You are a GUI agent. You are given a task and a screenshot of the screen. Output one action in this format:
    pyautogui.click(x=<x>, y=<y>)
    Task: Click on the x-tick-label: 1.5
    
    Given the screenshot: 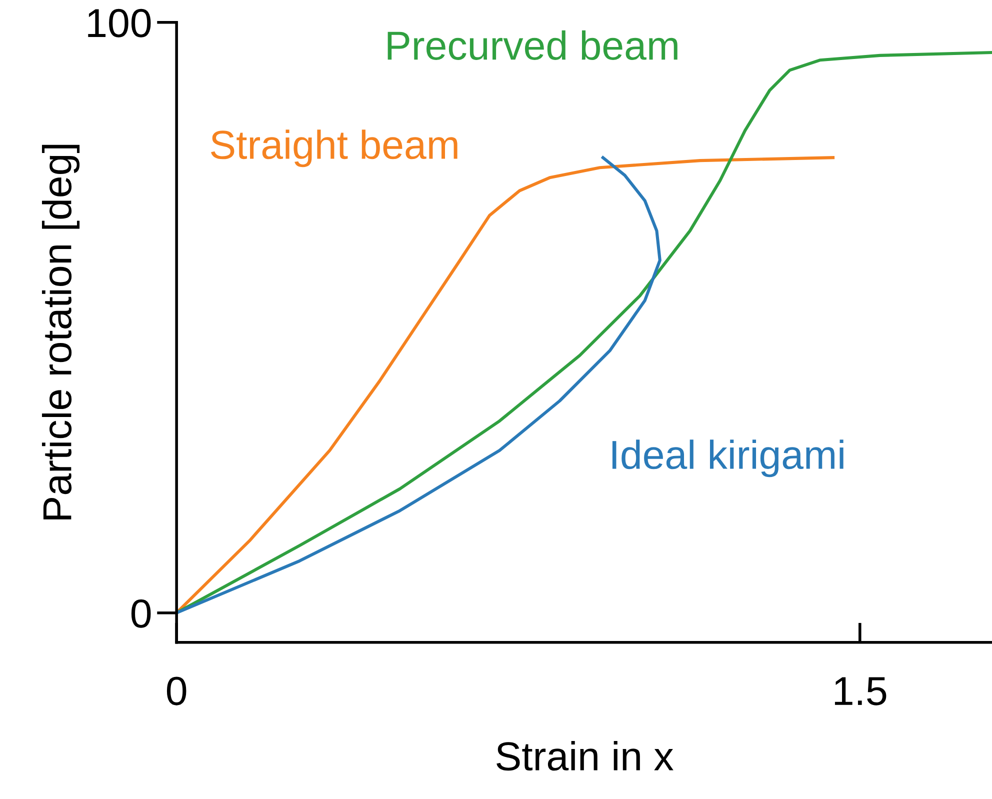 What is the action you would take?
    pyautogui.click(x=860, y=691)
    